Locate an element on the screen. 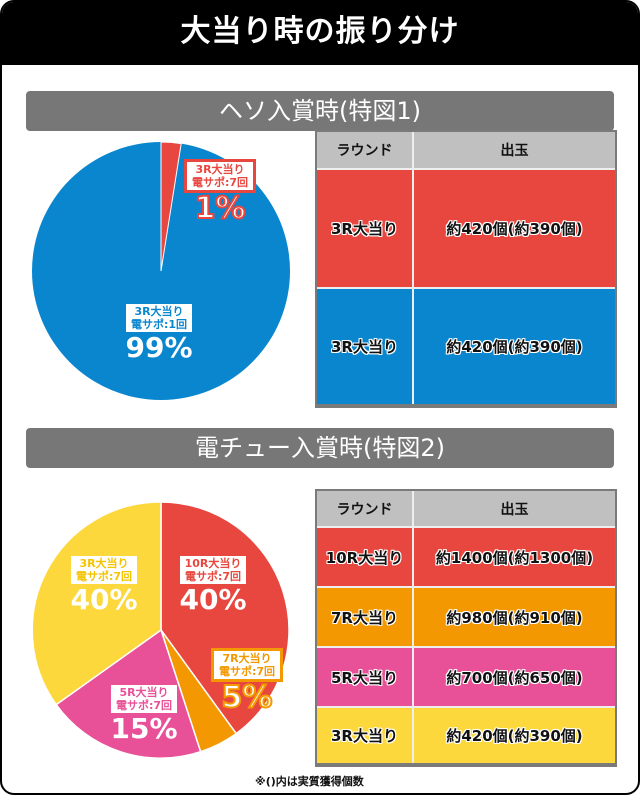  pie-chart-heso is located at coordinates (161, 270).